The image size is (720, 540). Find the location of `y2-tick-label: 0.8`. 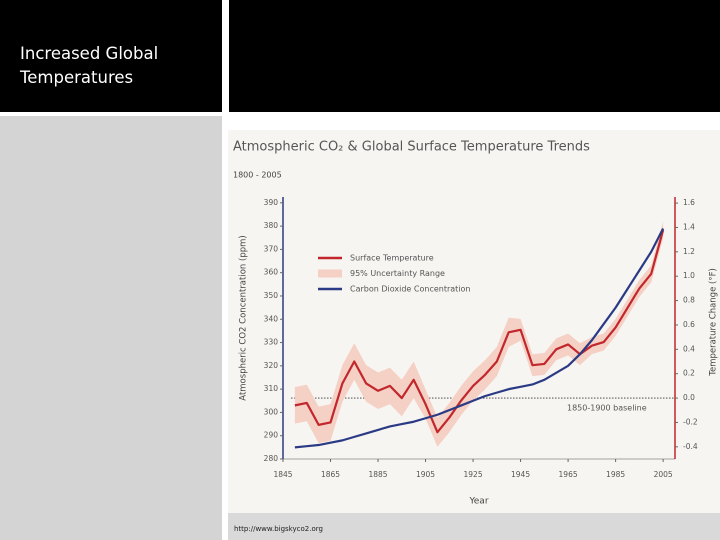

y2-tick-label: 0.8 is located at coordinates (689, 300).